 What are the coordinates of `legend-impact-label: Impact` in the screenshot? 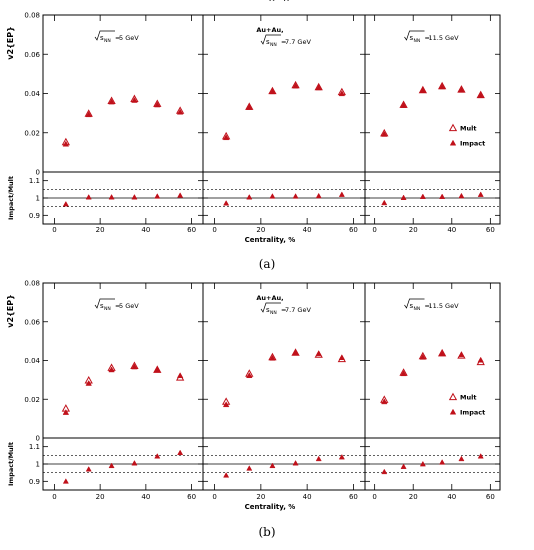 It's located at (472, 144).